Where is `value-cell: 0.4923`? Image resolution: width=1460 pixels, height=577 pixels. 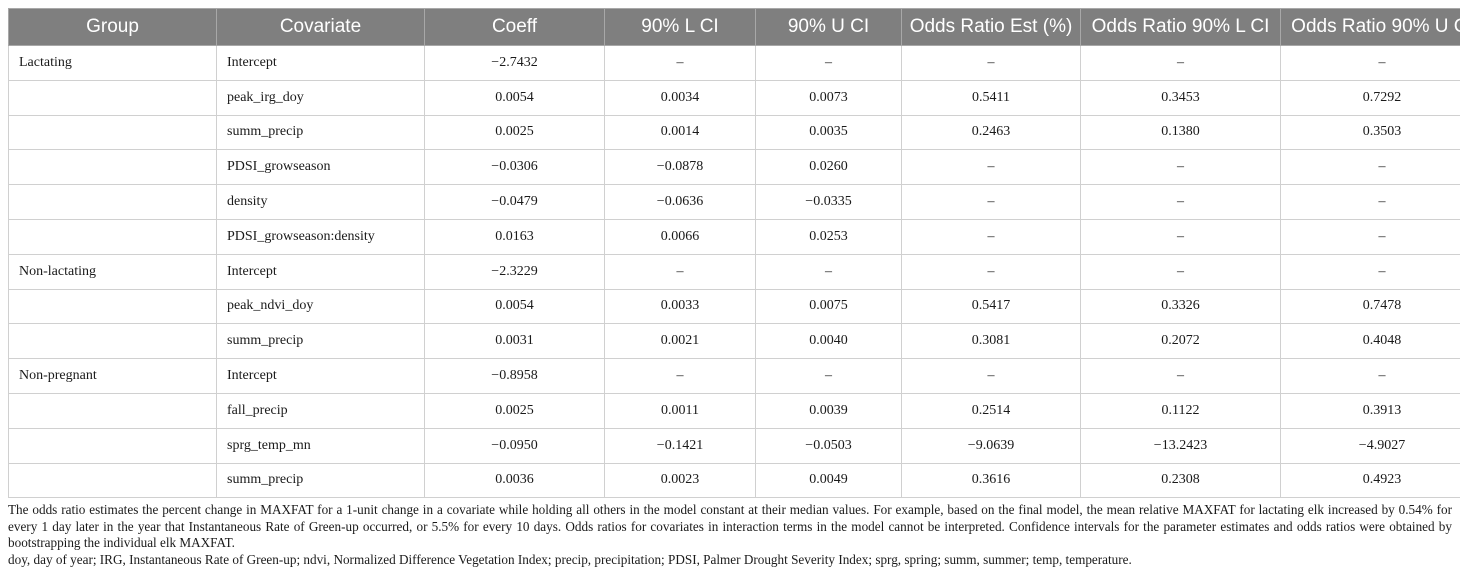
value-cell: 0.4923 is located at coordinates (1370, 480).